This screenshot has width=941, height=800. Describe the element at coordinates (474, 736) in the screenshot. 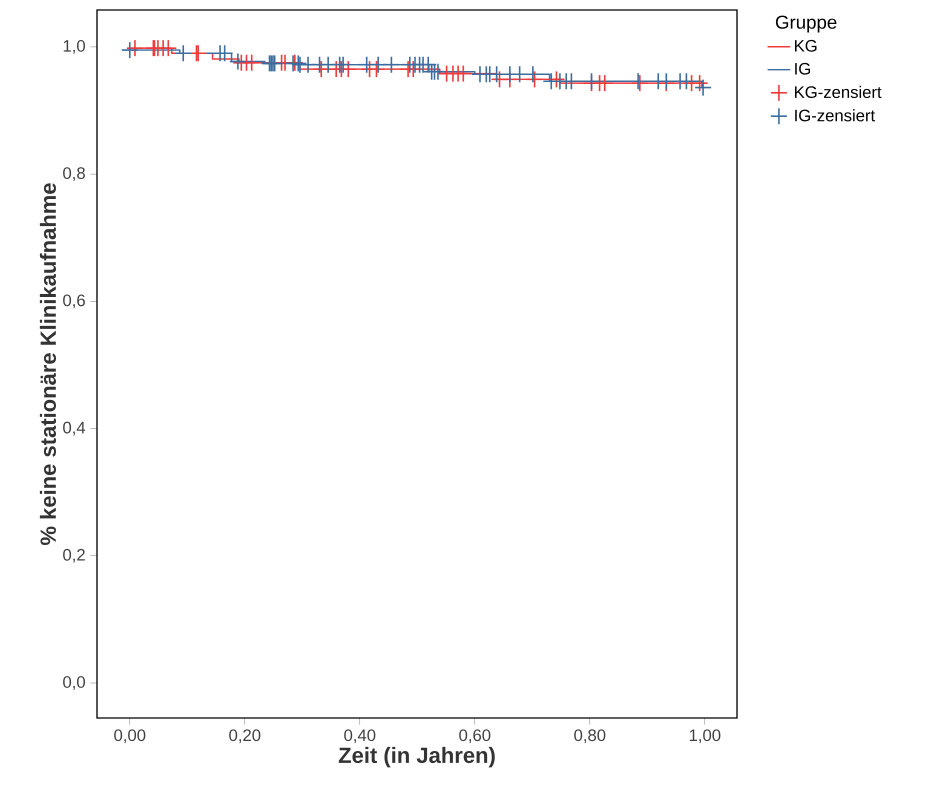

I see `x-tick-label: 0,60` at that location.